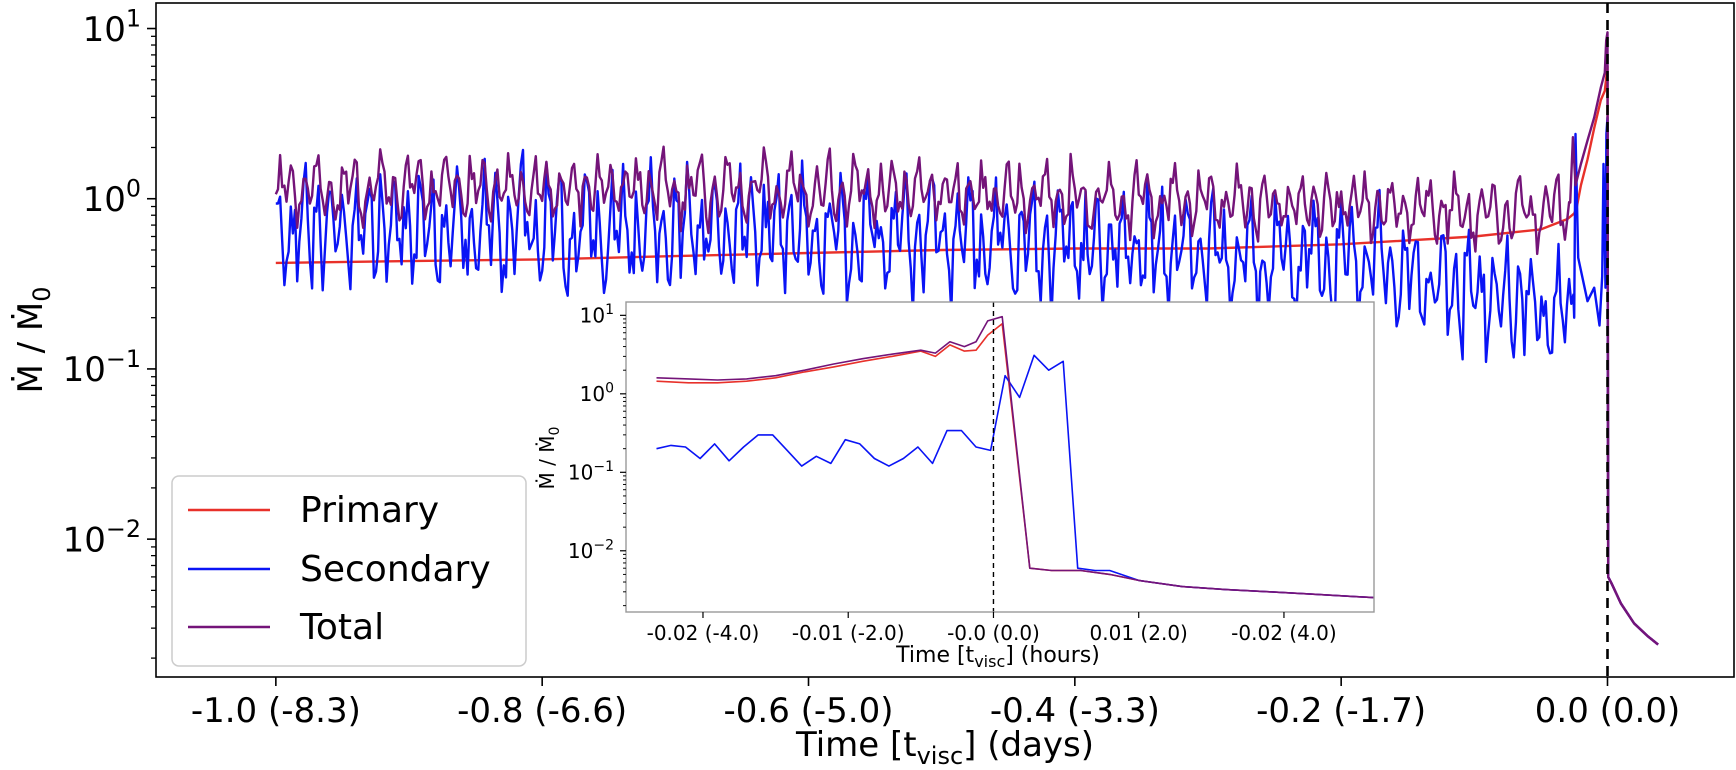 This screenshot has height=770, width=1736. Describe the element at coordinates (591, 550) in the screenshot. I see `inset-ytick-label: 10⁻²` at that location.